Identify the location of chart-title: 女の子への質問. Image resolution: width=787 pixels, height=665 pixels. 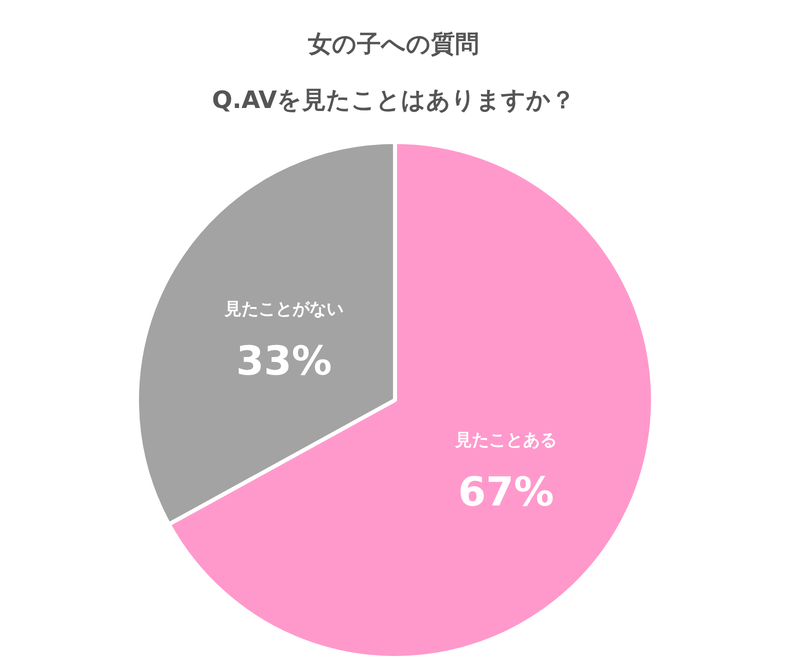
(393, 44).